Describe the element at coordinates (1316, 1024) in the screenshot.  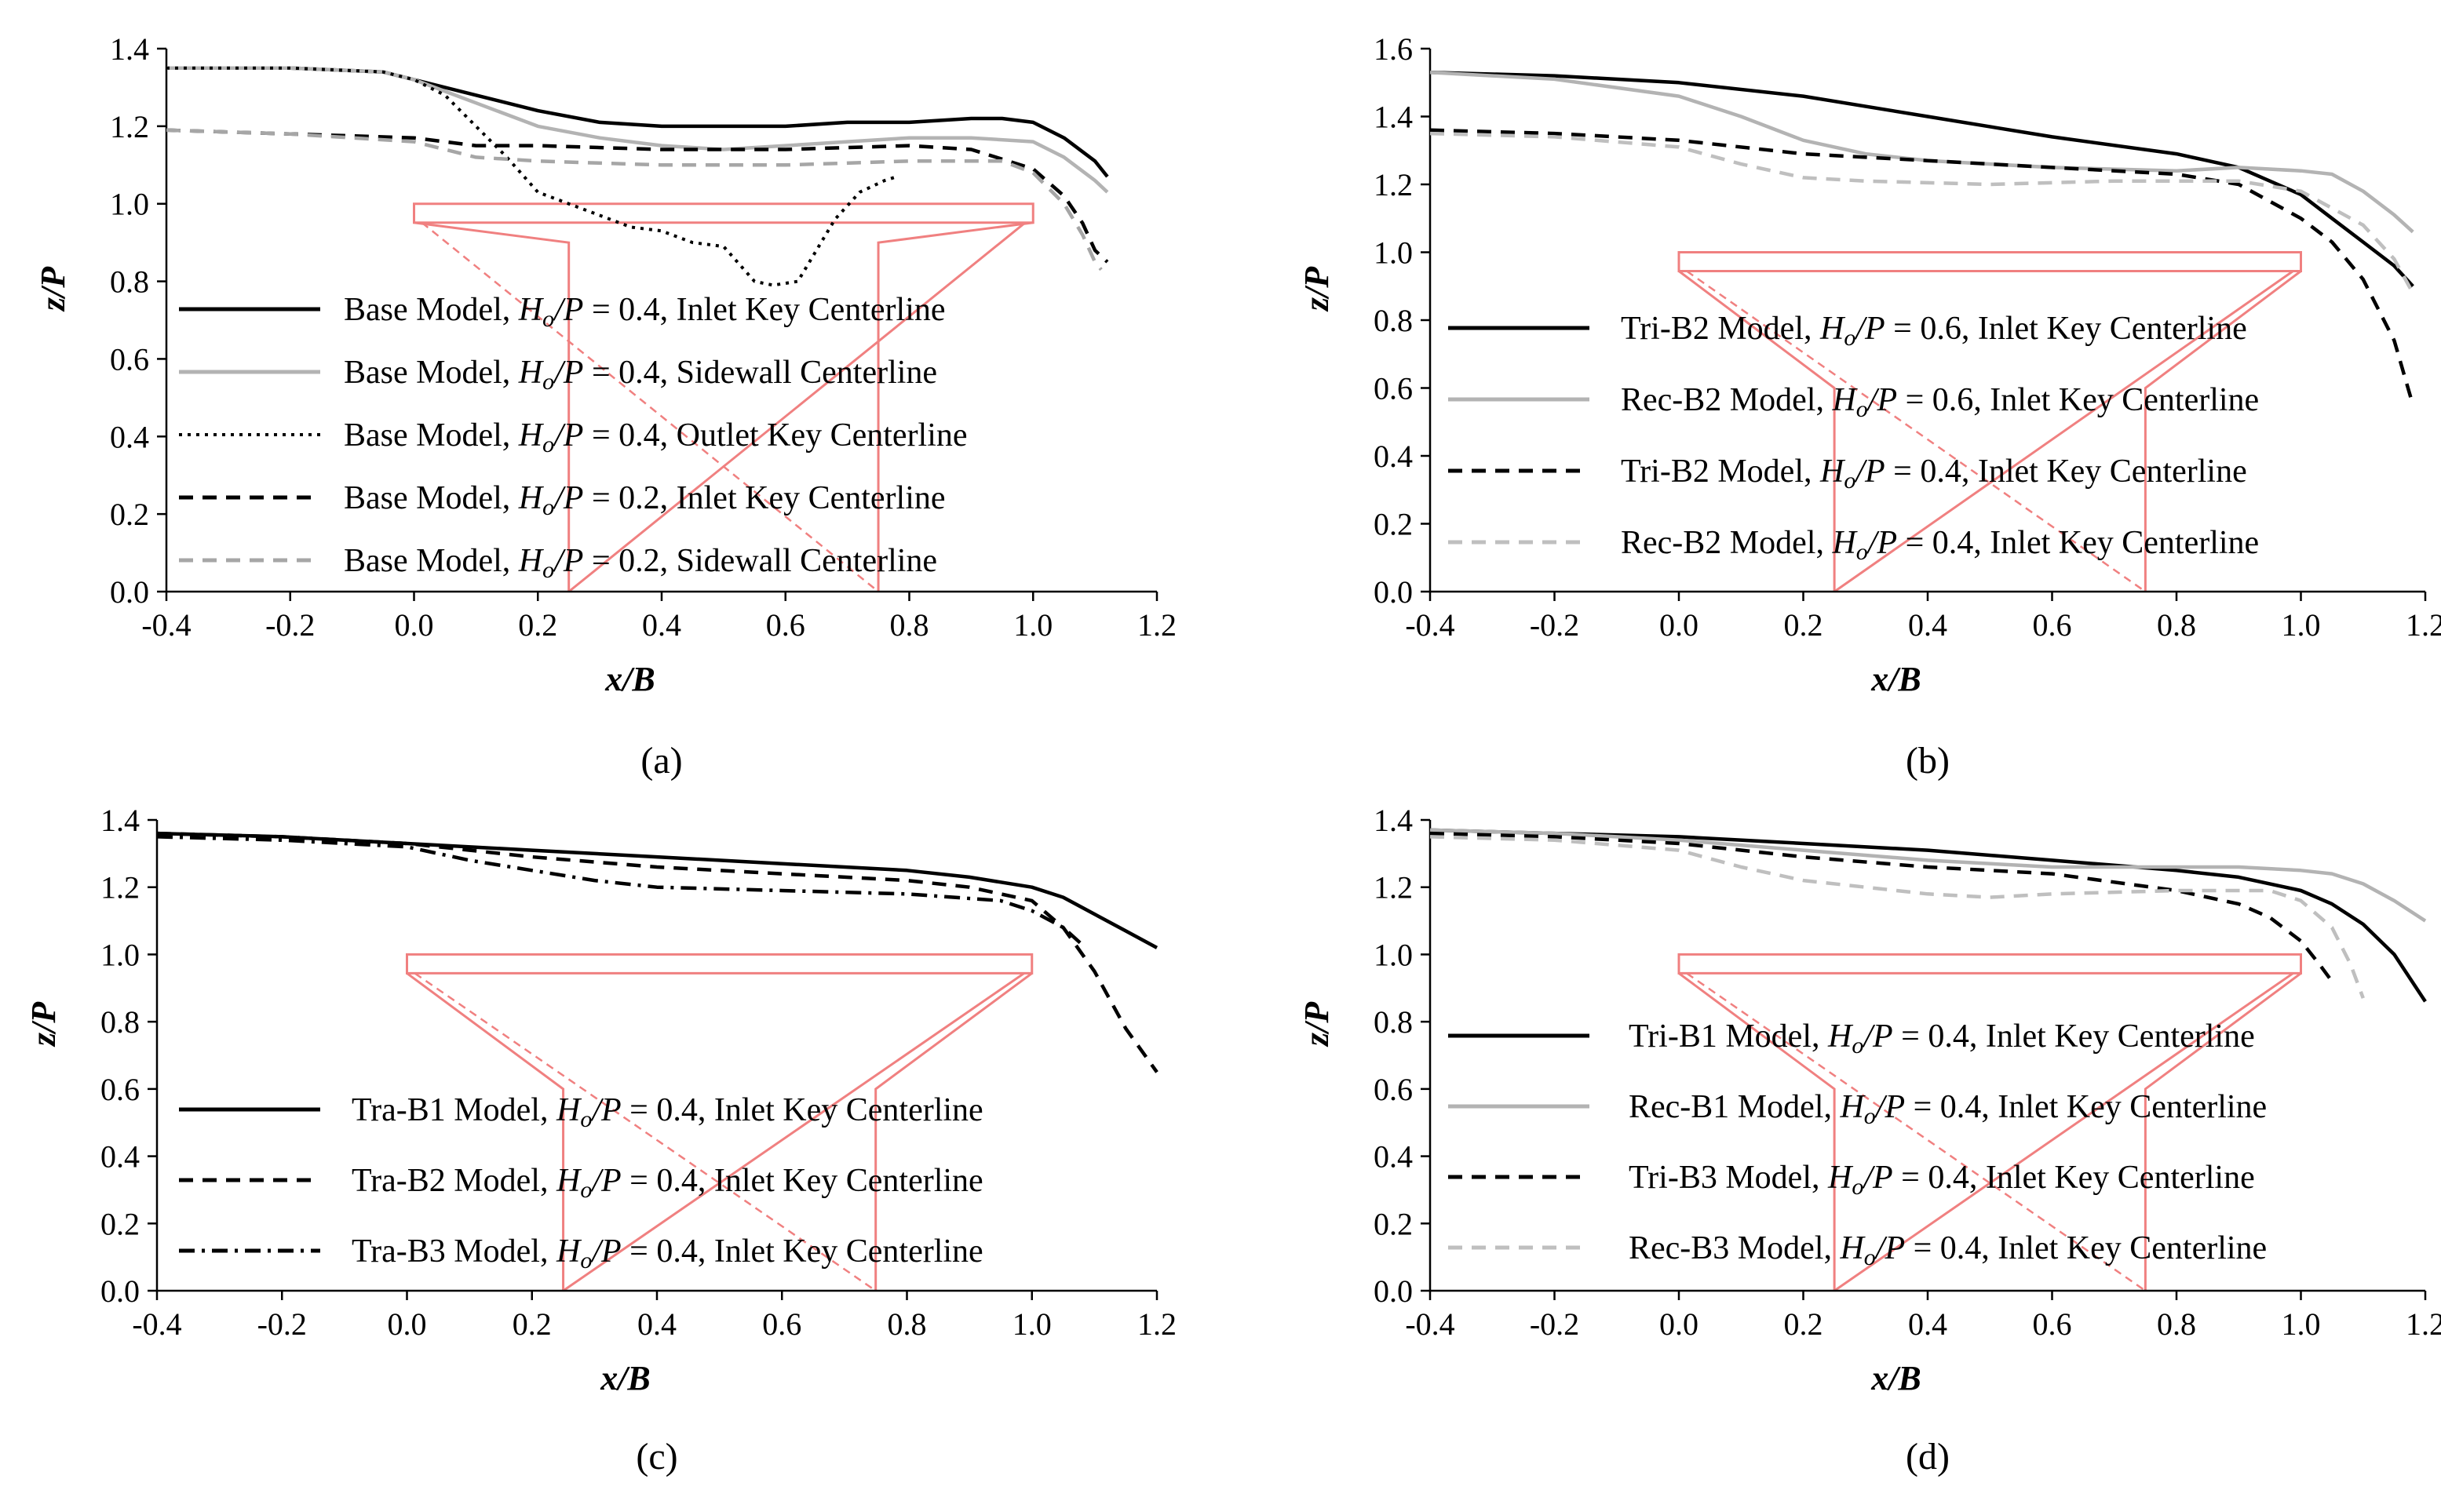
I see `y-axis-label: z/P` at that location.